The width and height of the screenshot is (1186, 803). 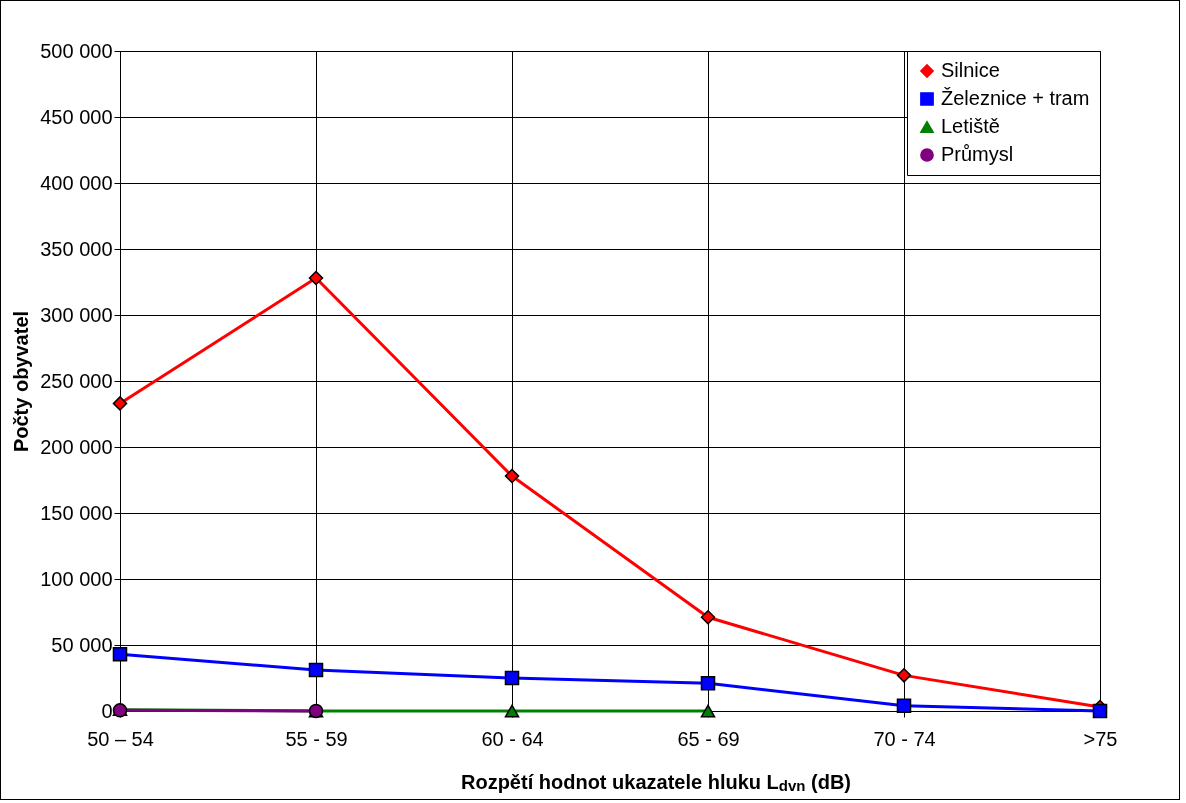 I want to click on y-axis-title: Počty obyvatel, so click(x=21, y=381).